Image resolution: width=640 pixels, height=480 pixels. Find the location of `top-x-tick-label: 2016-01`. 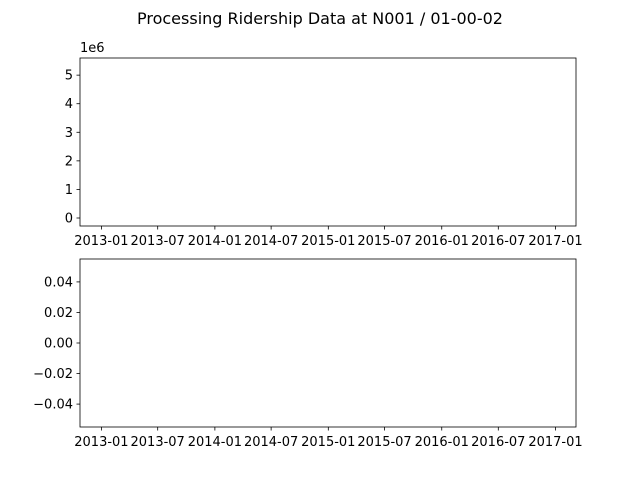

top-x-tick-label: 2016-01 is located at coordinates (442, 241).